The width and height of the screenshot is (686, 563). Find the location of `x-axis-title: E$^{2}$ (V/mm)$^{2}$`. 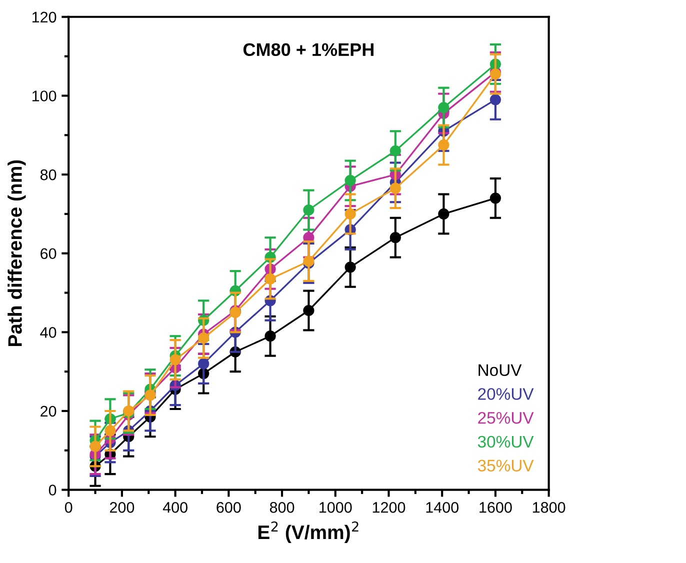

x-axis-title: E$^{2}$ (V/mm)$^{2}$ is located at coordinates (308, 532).